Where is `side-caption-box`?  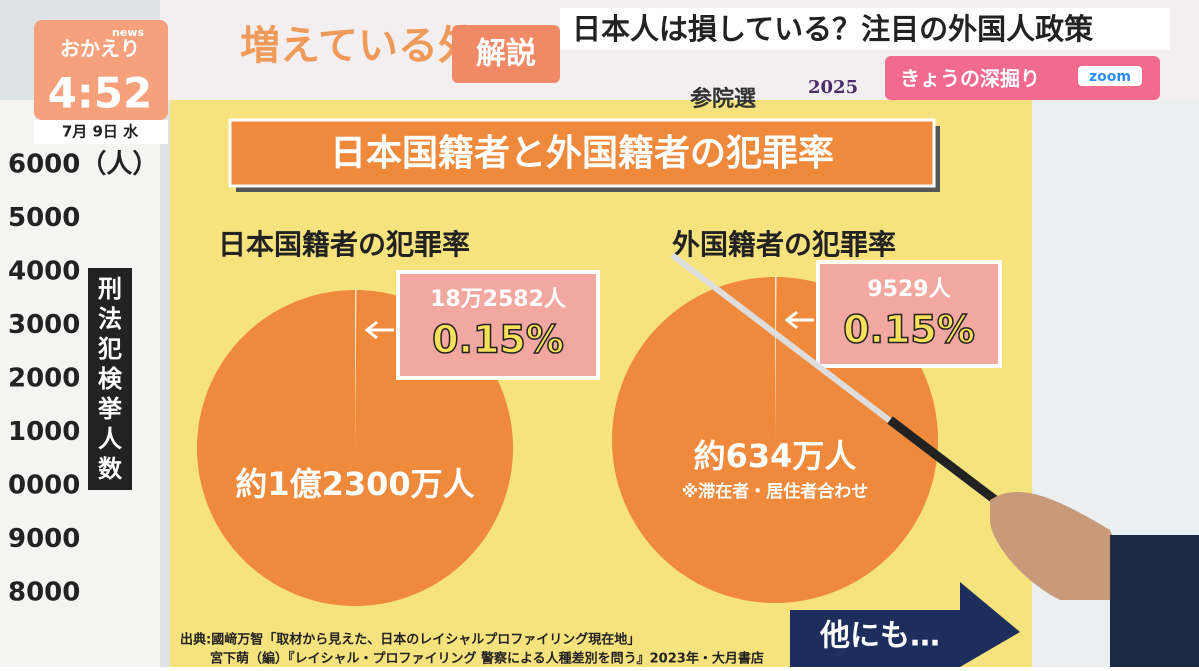 side-caption-box is located at coordinates (110, 379).